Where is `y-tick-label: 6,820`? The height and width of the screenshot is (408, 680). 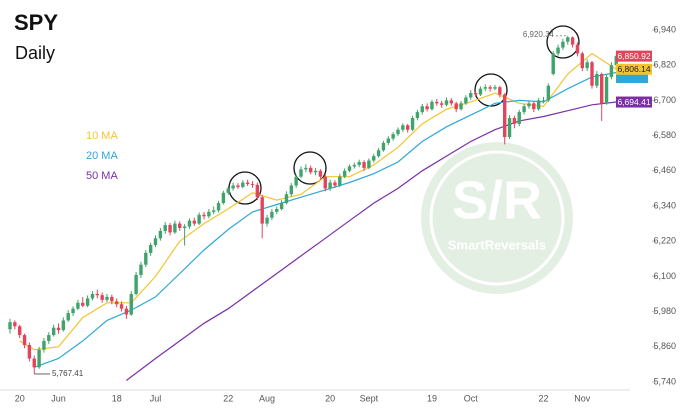 y-tick-label: 6,820 is located at coordinates (664, 65).